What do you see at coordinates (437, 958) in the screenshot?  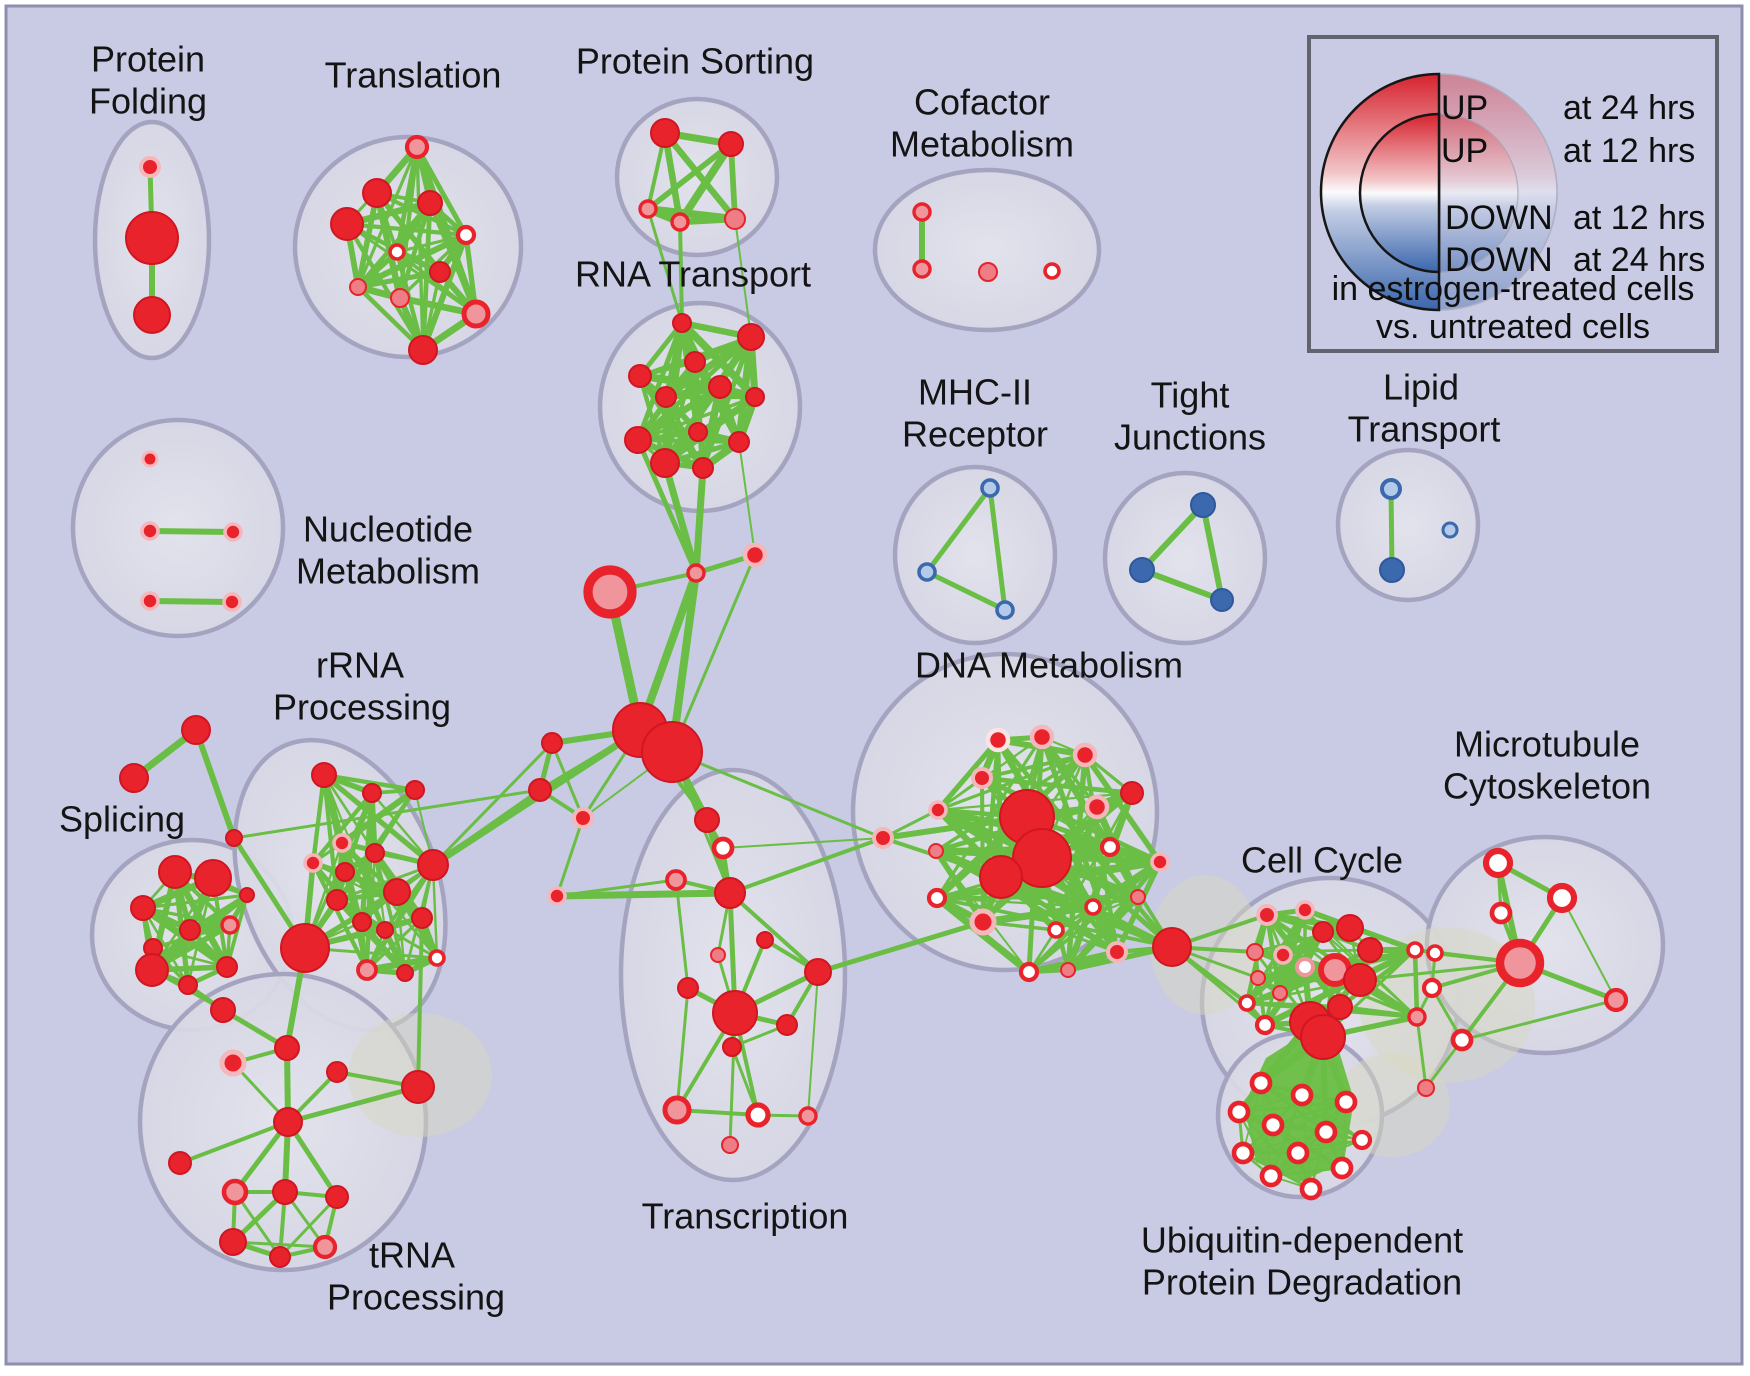 I see `node-rrna-15-ringWhite` at bounding box center [437, 958].